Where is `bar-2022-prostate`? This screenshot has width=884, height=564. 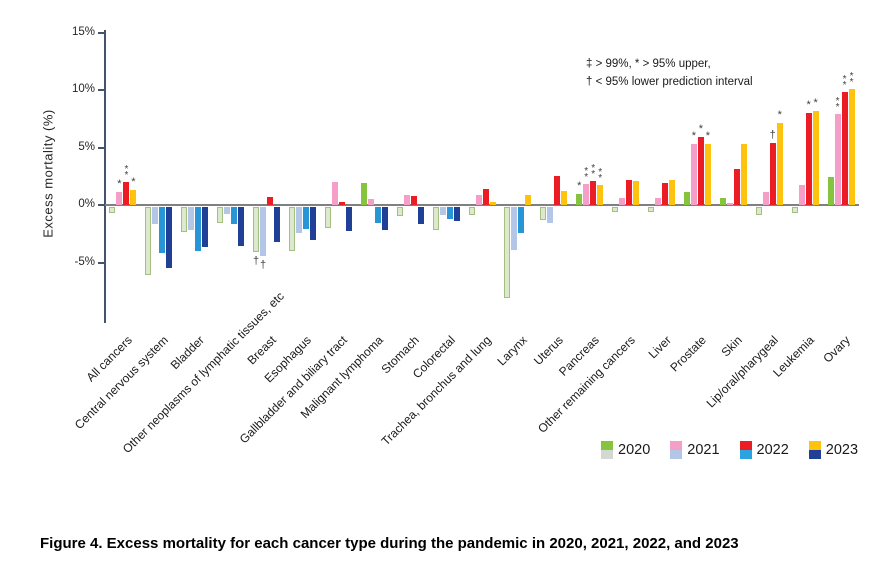
bar-2022-prostate is located at coordinates (700, 171).